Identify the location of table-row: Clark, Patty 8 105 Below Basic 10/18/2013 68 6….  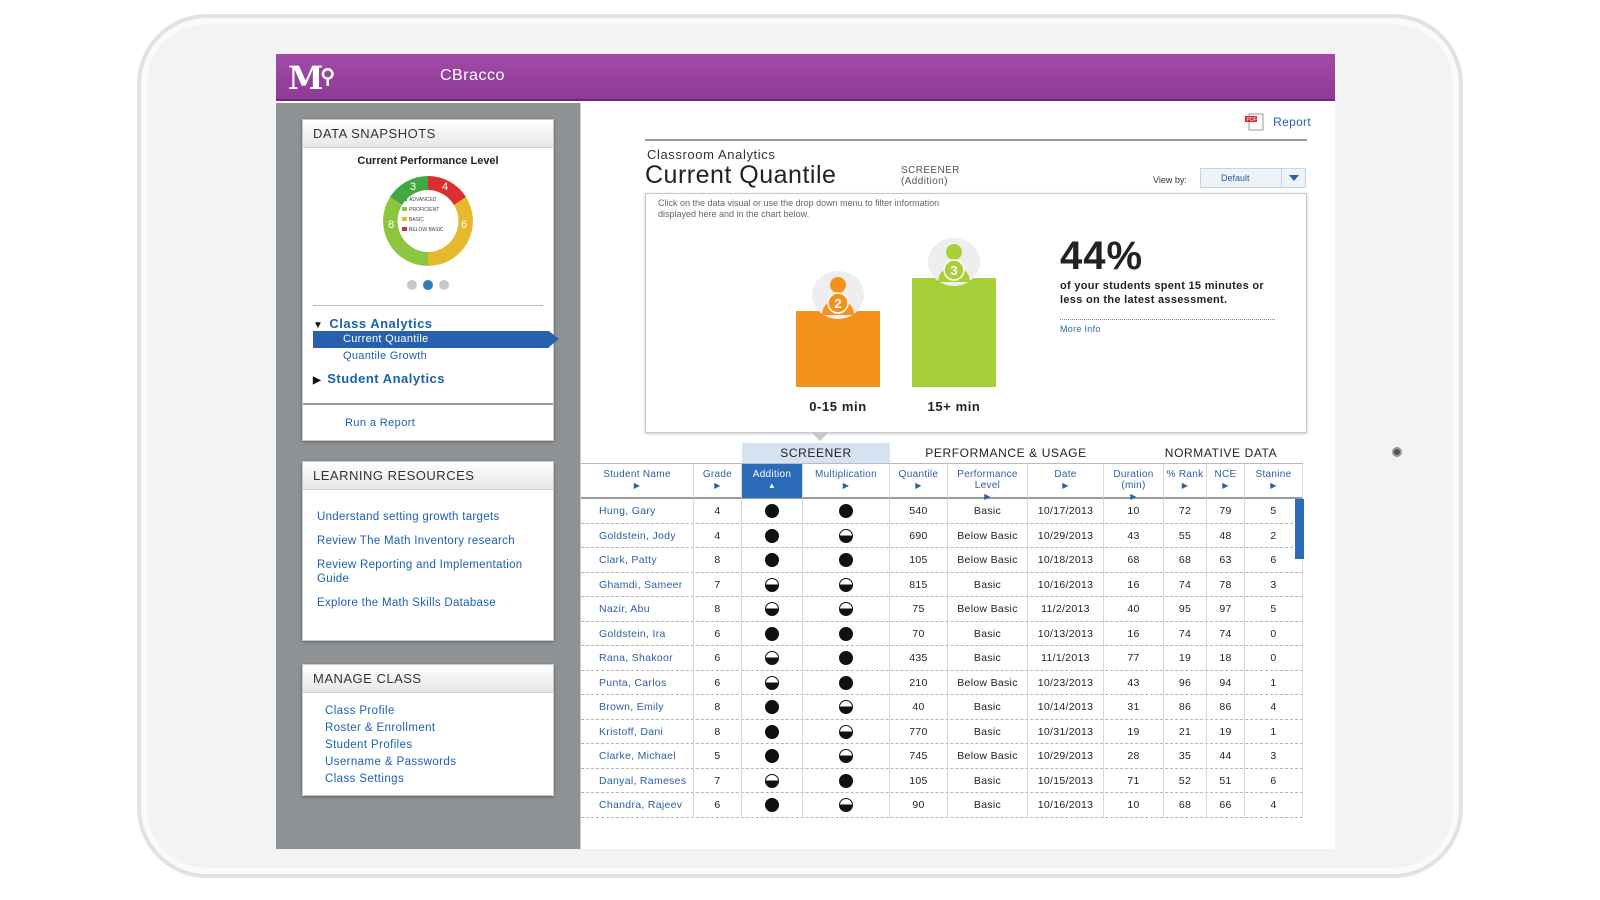
(942, 560).